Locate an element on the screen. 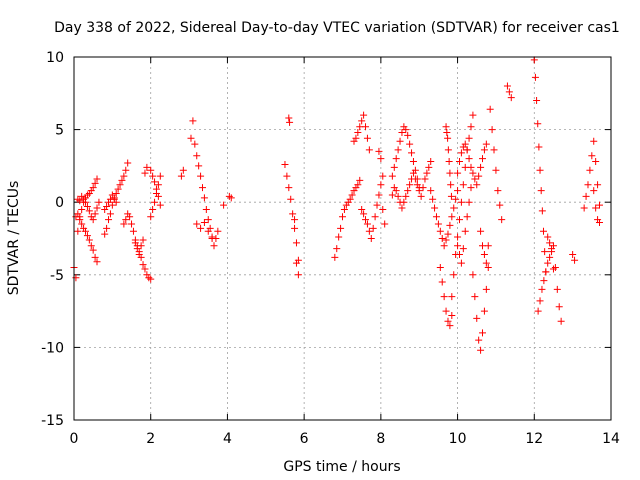  x-tick-label: 0 is located at coordinates (74, 439).